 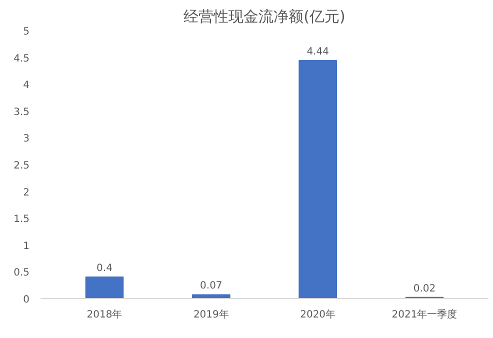 What do you see at coordinates (317, 52) in the screenshot?
I see `data-label: 4.44` at bounding box center [317, 52].